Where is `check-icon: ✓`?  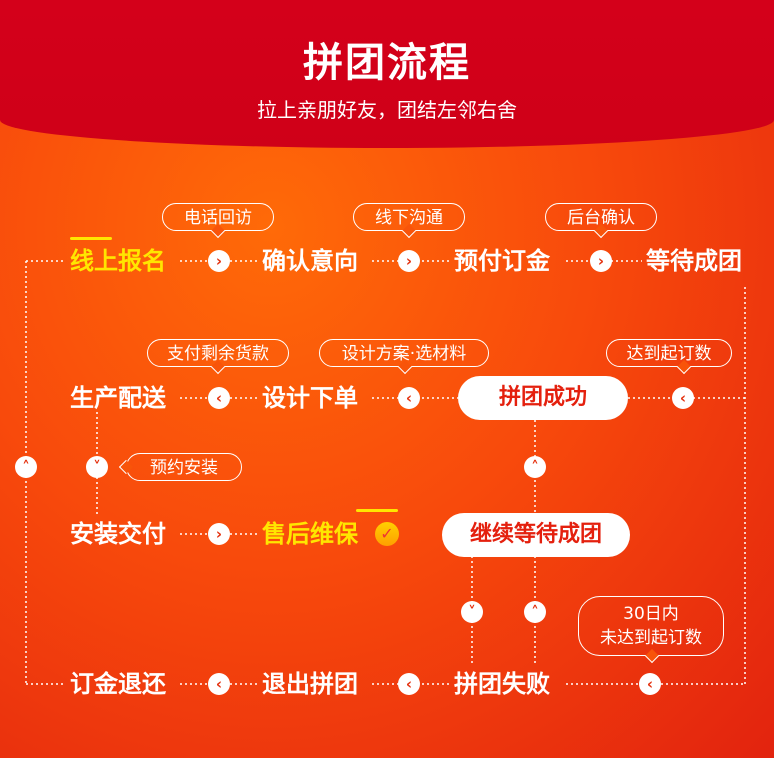 check-icon: ✓ is located at coordinates (387, 534).